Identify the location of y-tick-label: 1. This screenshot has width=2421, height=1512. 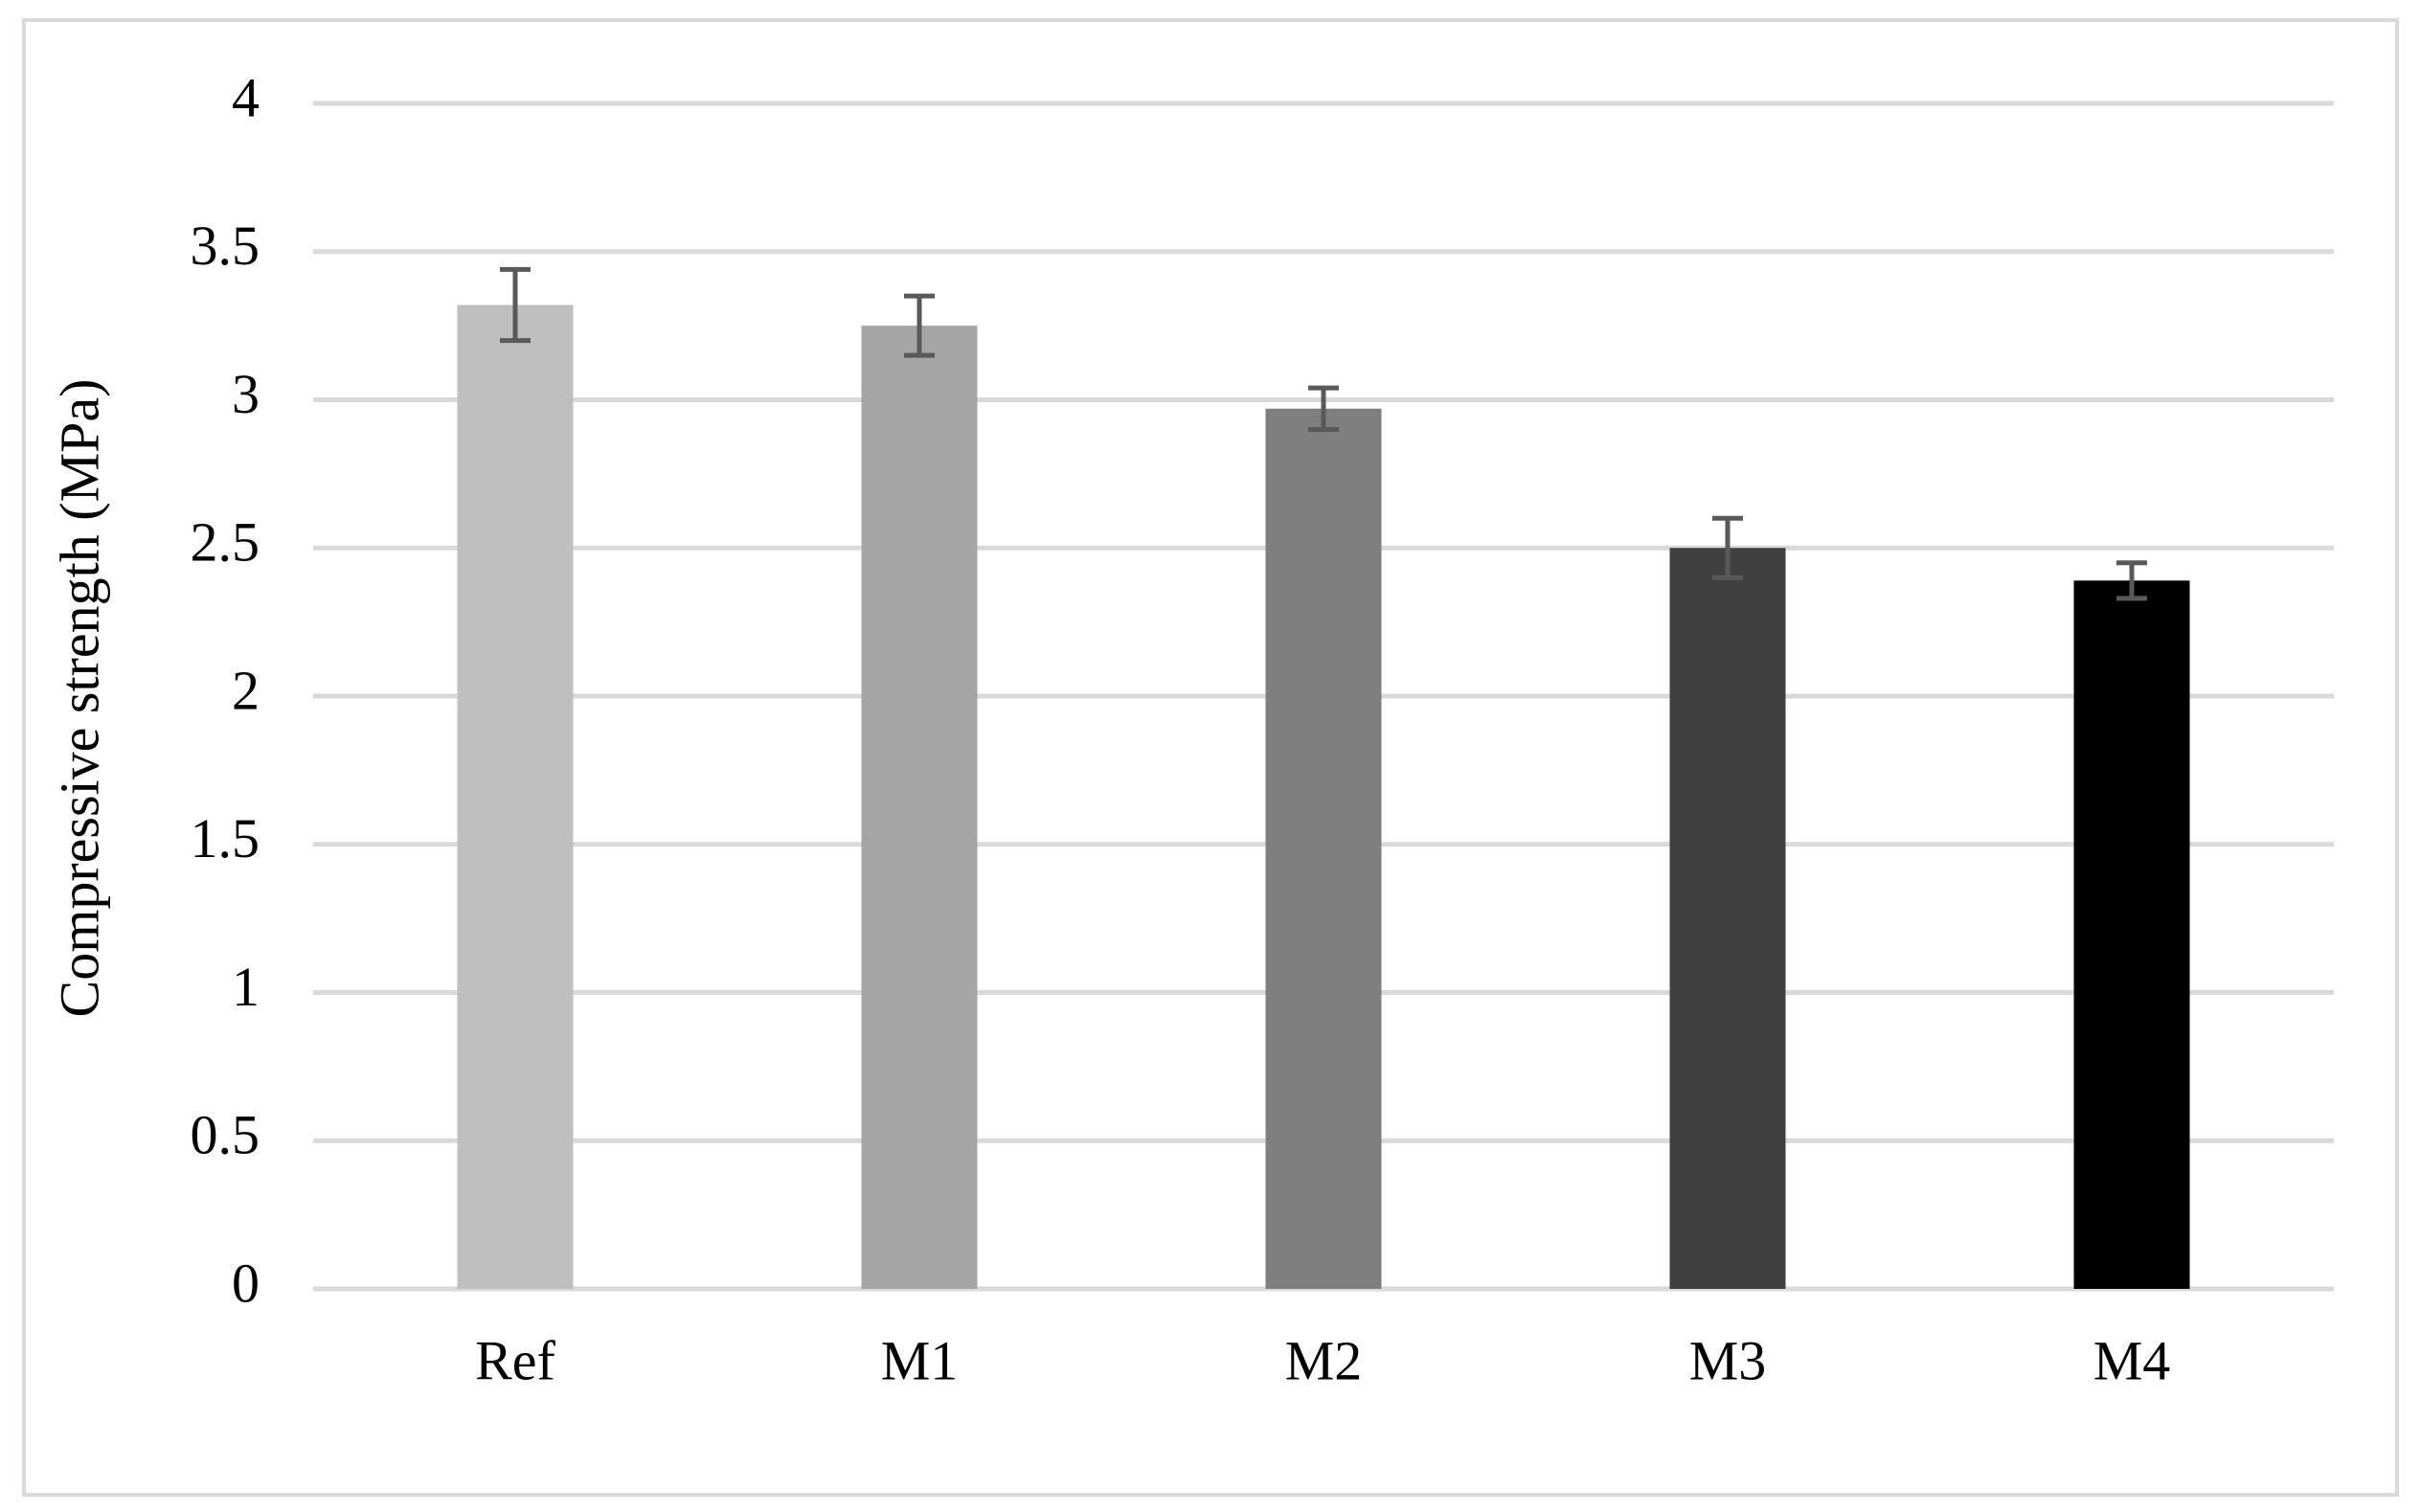
(246, 987).